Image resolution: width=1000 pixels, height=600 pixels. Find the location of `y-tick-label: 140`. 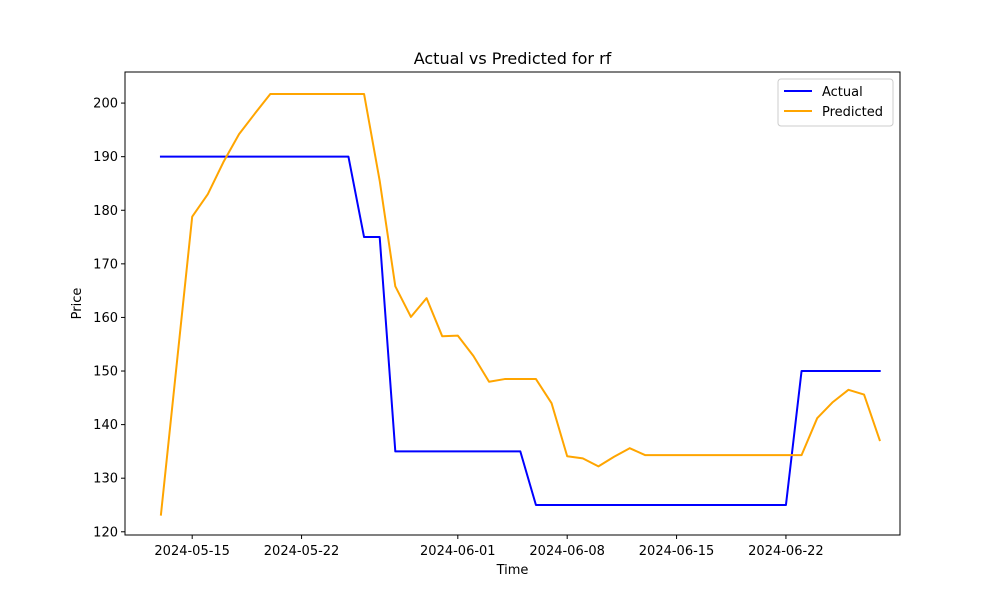

y-tick-label: 140 is located at coordinates (105, 425).